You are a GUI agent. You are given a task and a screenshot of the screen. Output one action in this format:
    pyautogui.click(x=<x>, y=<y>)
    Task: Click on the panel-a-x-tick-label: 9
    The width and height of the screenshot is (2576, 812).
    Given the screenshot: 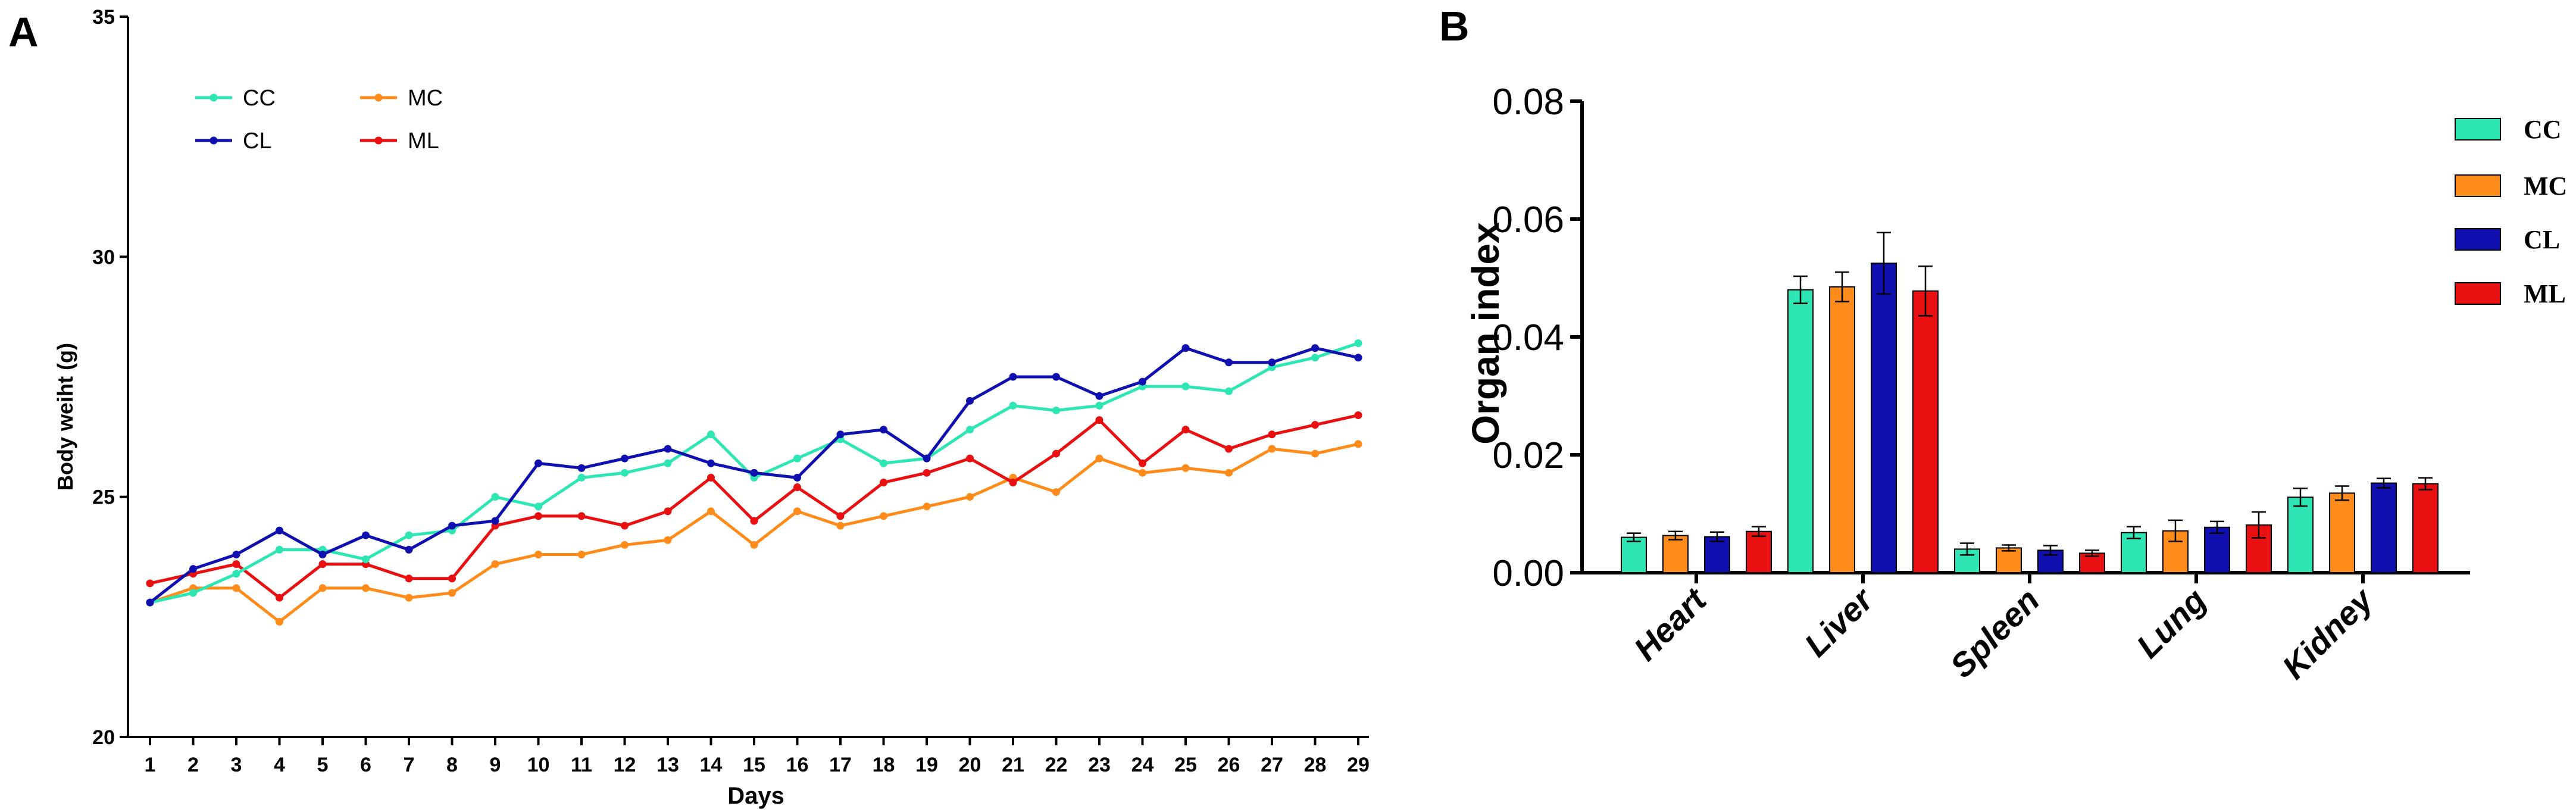 What is the action you would take?
    pyautogui.click(x=495, y=765)
    